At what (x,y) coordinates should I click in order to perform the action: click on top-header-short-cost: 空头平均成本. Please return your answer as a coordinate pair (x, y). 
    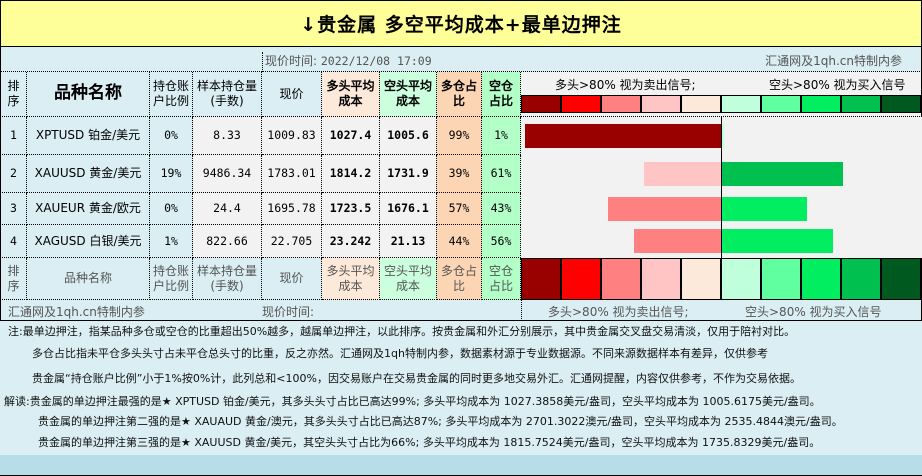
    Looking at the image, I should click on (408, 94).